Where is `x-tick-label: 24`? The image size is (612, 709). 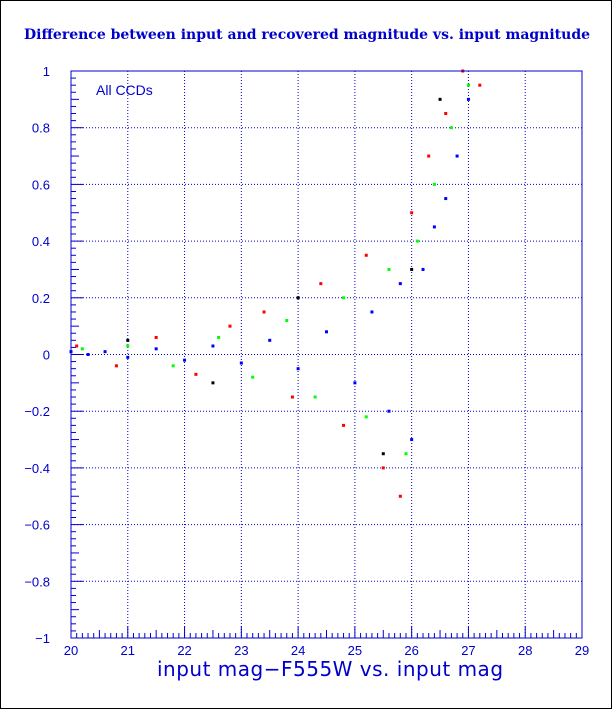 x-tick-label: 24 is located at coordinates (298, 650).